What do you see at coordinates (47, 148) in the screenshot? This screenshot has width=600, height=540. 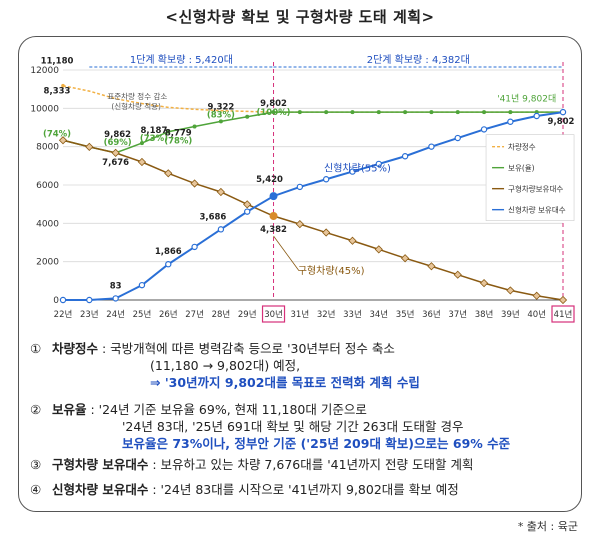 I see `y-tick-label: 8000` at bounding box center [47, 148].